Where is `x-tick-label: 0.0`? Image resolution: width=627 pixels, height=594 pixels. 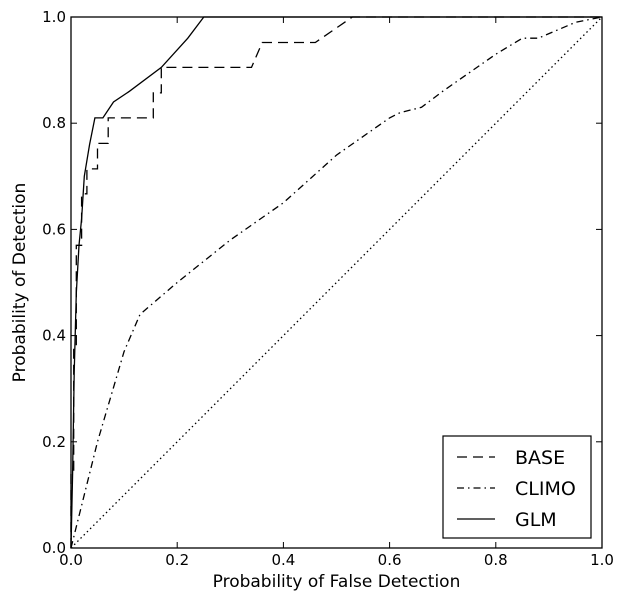
x-tick-label: 0.0 is located at coordinates (71, 560).